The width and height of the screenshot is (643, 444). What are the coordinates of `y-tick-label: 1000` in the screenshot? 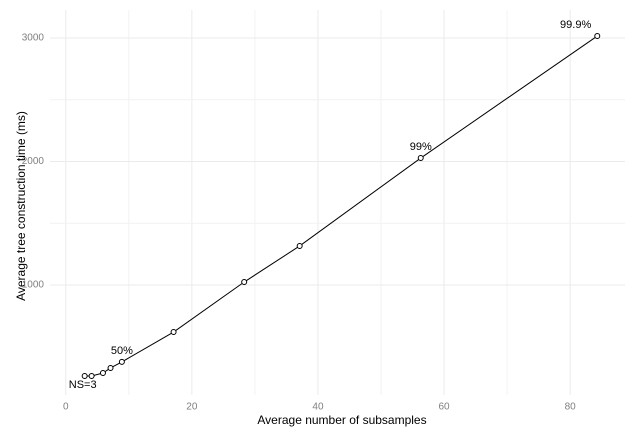 It's located at (33, 285).